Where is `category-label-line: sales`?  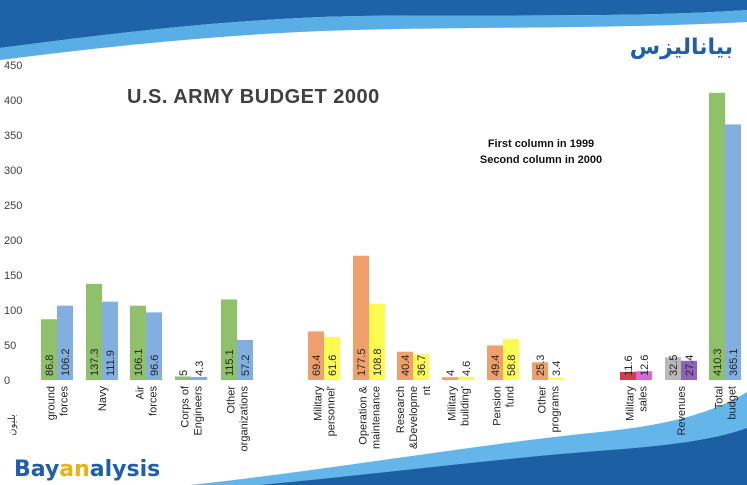 category-label-line: sales is located at coordinates (644, 399).